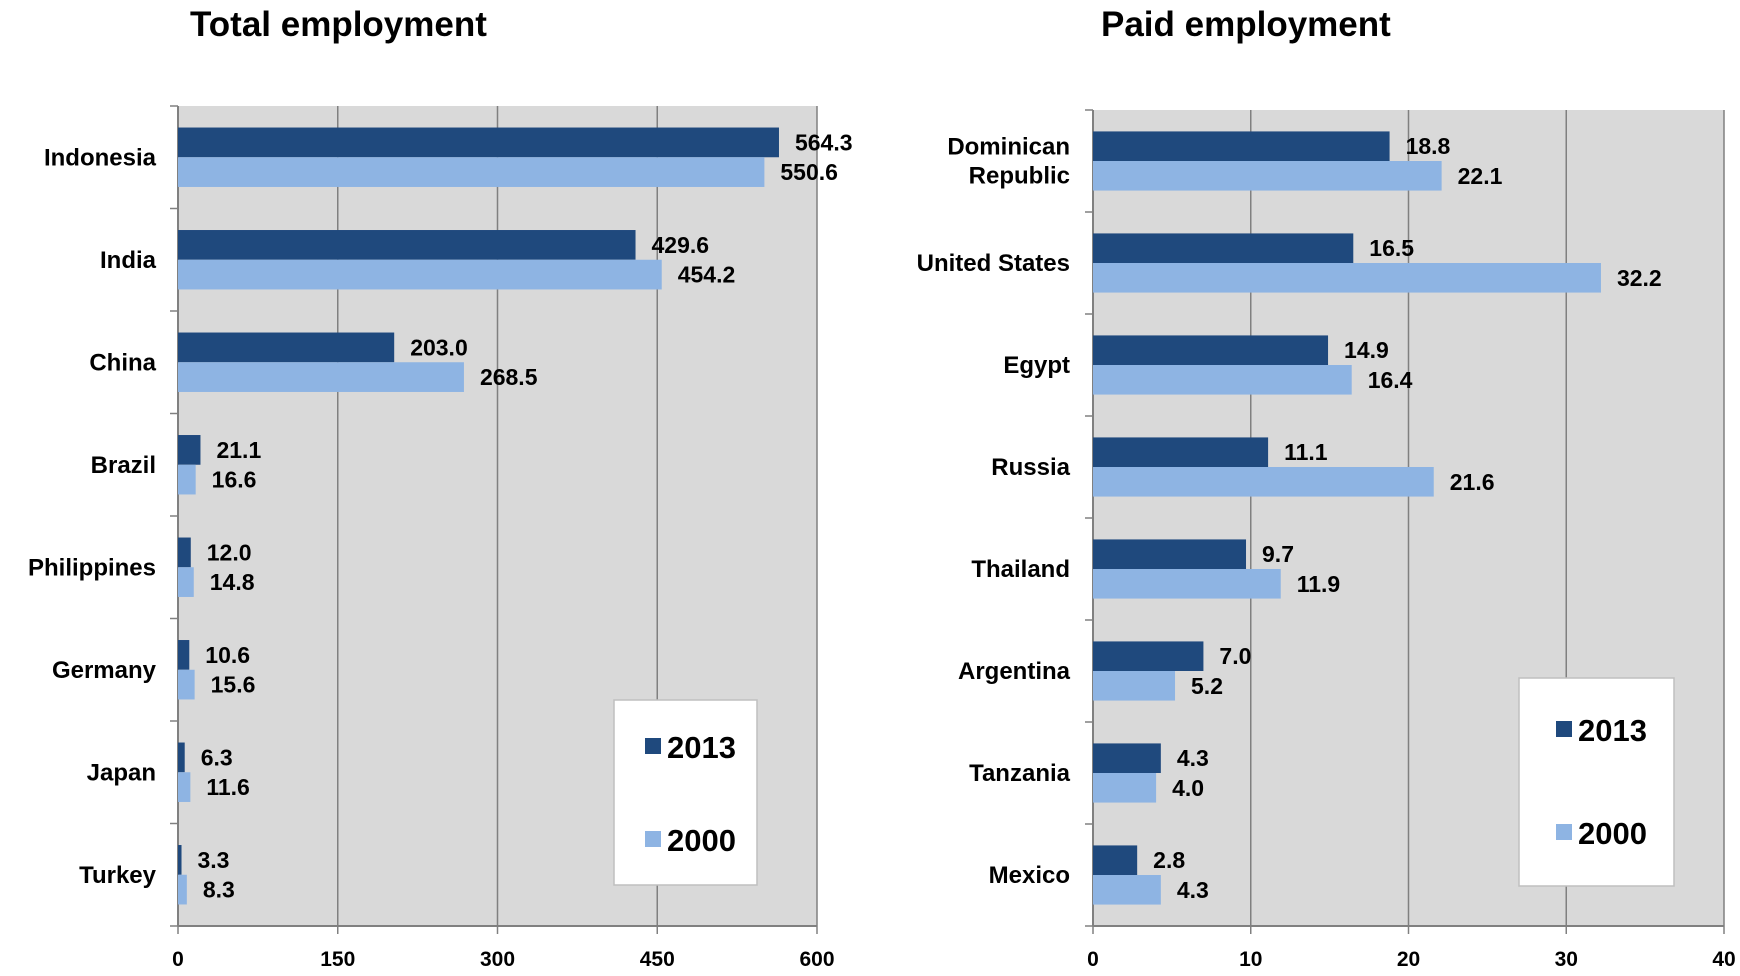 The height and width of the screenshot is (976, 1740). What do you see at coordinates (229, 552) in the screenshot?
I see `data-label: 12.0` at bounding box center [229, 552].